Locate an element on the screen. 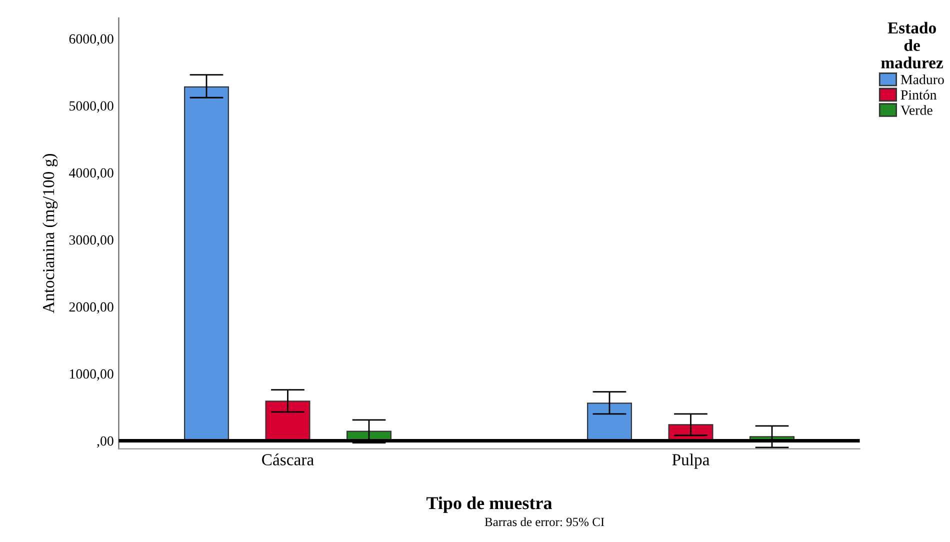 This screenshot has height=542, width=950. y-tick-label: 6000,00 is located at coordinates (91, 40).